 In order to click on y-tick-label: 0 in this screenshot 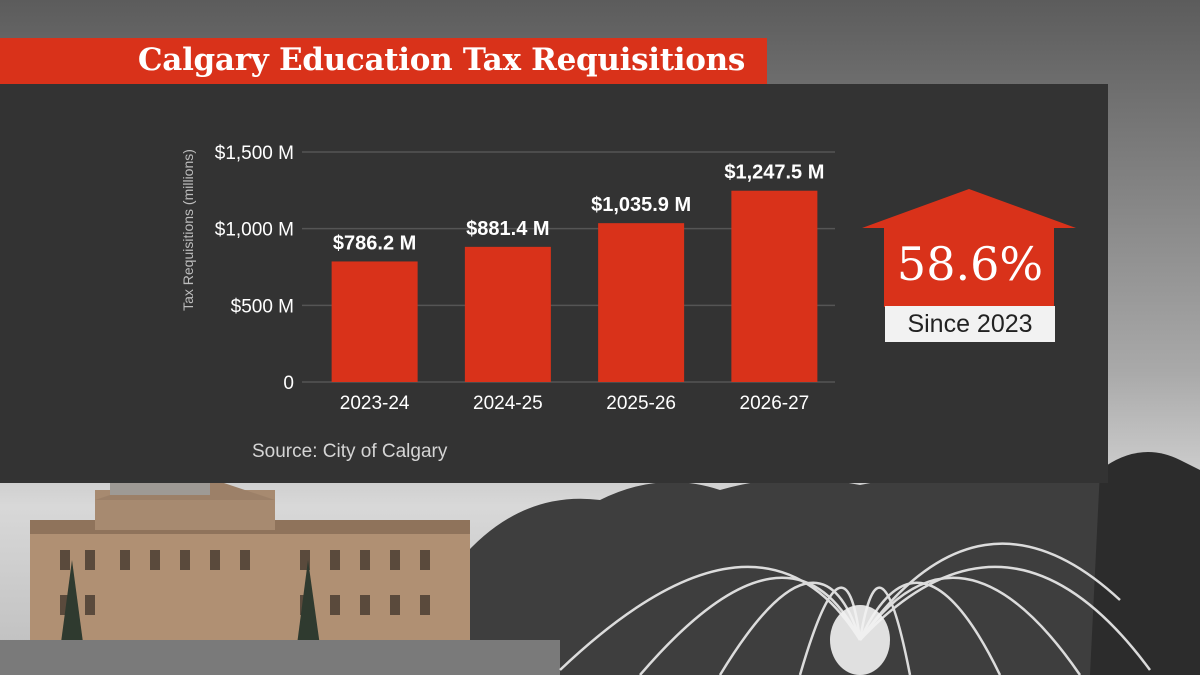, I will do `click(288, 383)`.